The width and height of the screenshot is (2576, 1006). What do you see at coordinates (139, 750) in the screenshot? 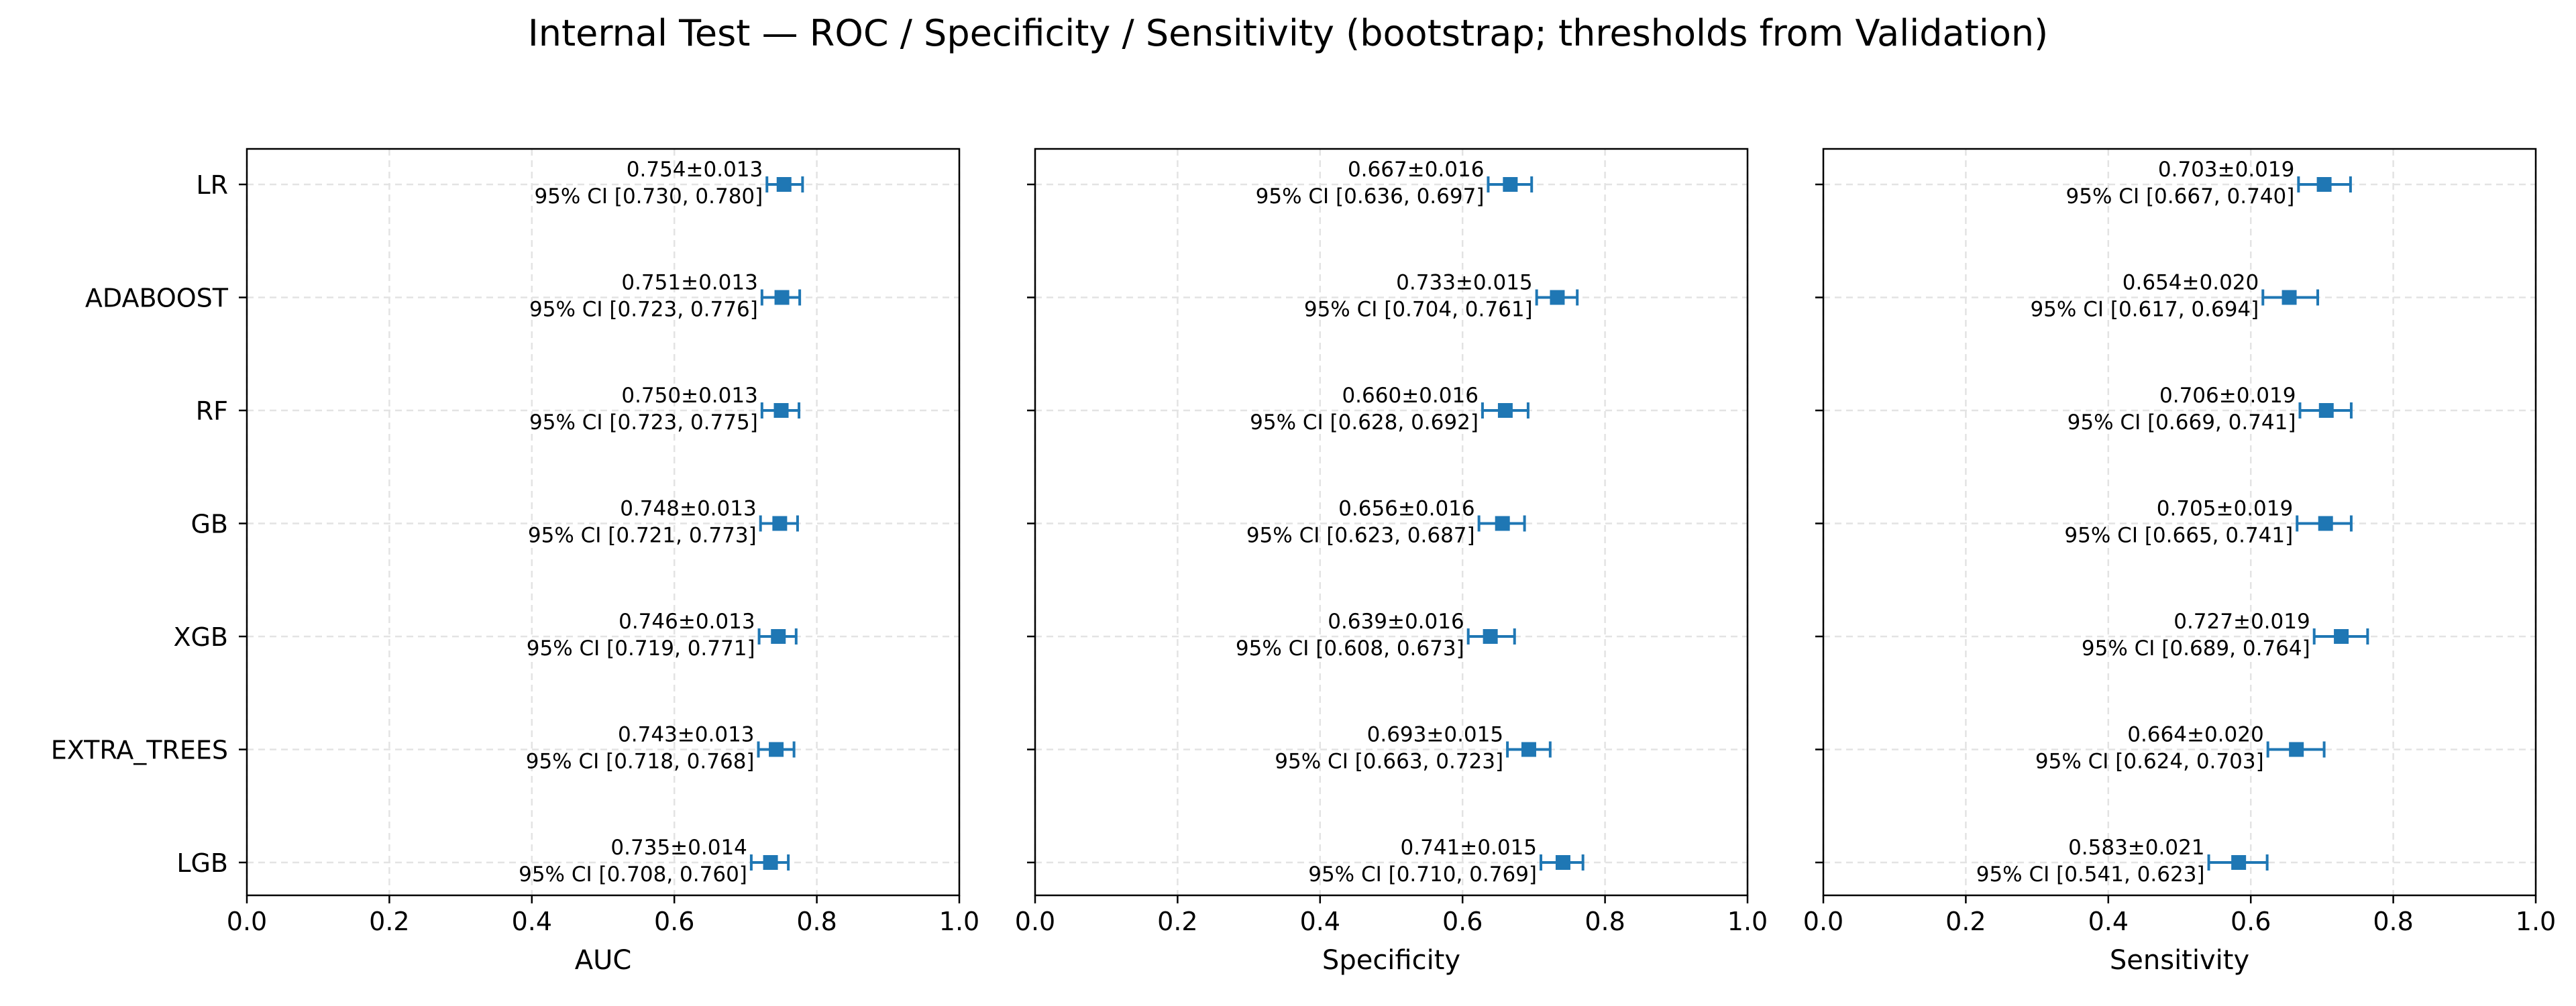
I see `y-tick-label: EXTRA_TREES` at bounding box center [139, 750].